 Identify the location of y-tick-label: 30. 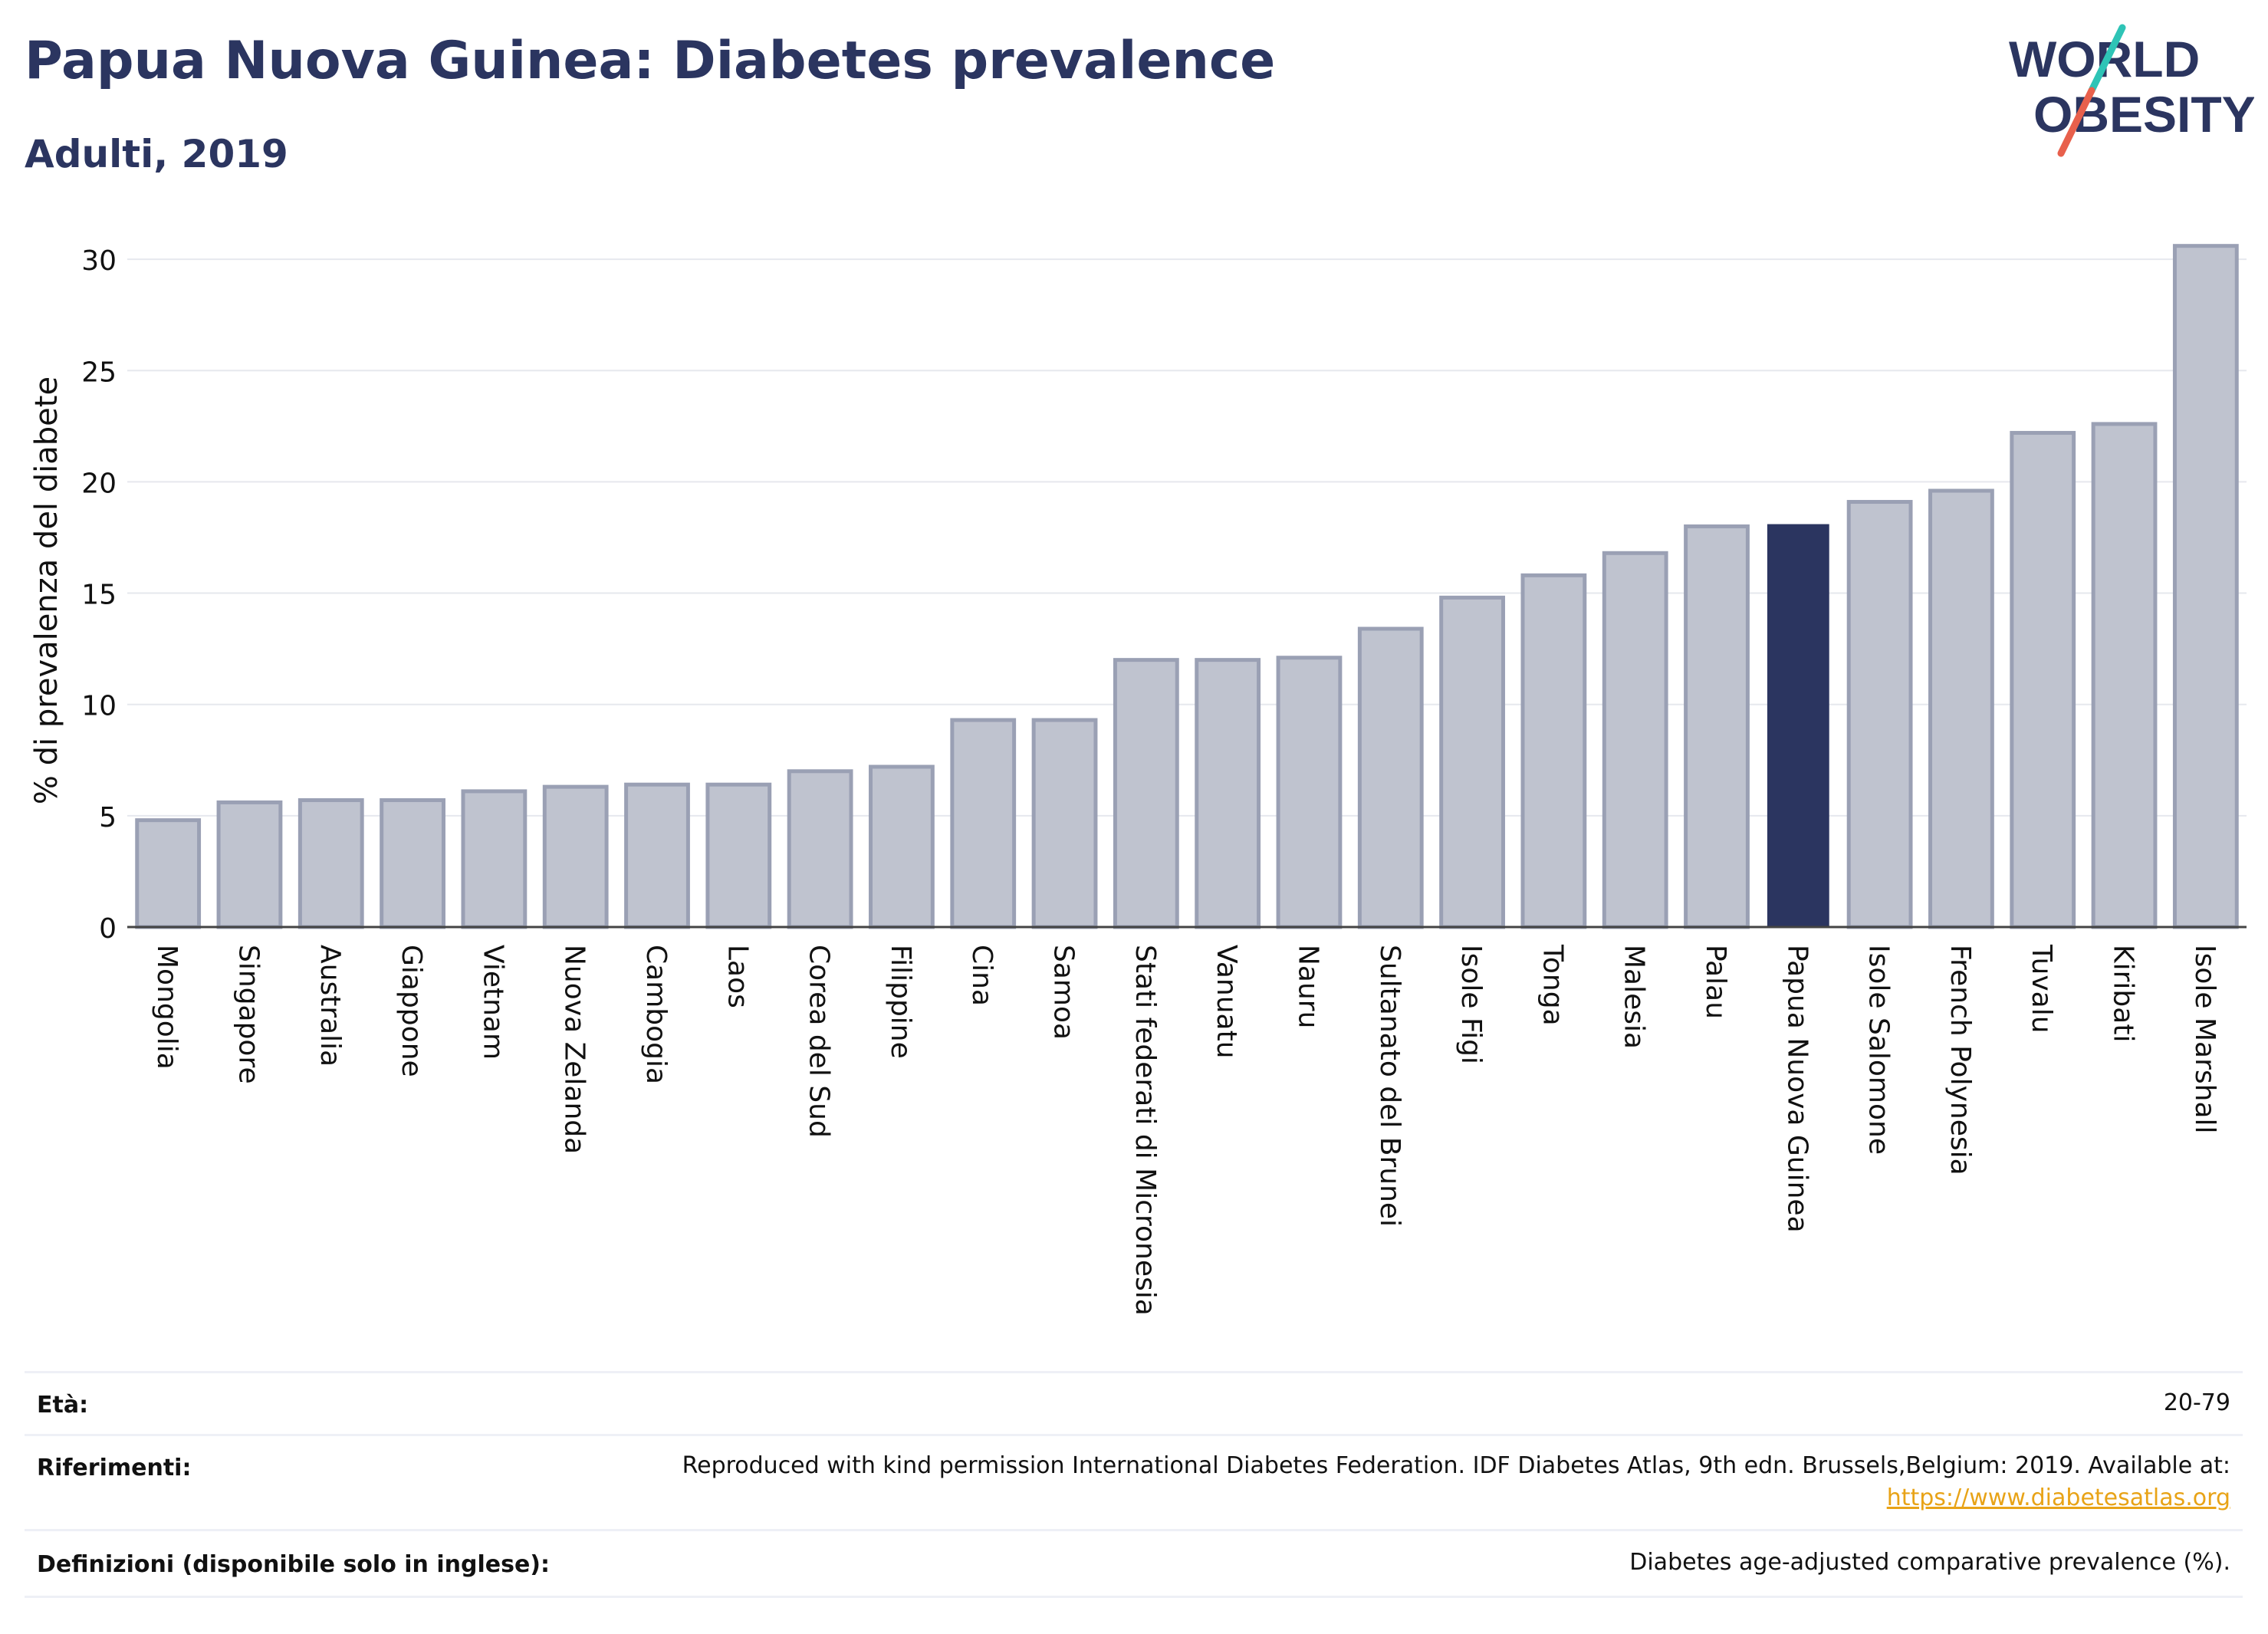
(99, 261).